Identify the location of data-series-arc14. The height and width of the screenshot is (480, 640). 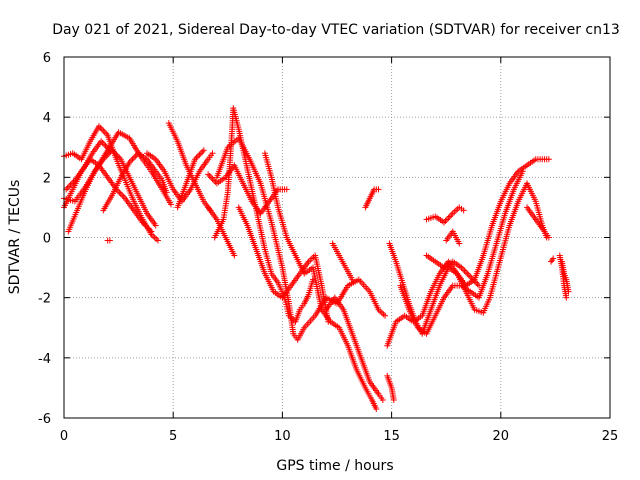
(301, 239).